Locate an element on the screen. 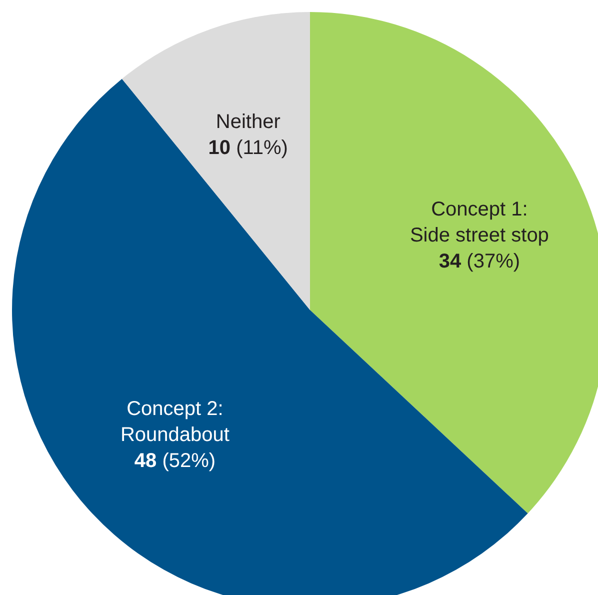 The width and height of the screenshot is (598, 595). slice-label: Neither is located at coordinates (248, 122).